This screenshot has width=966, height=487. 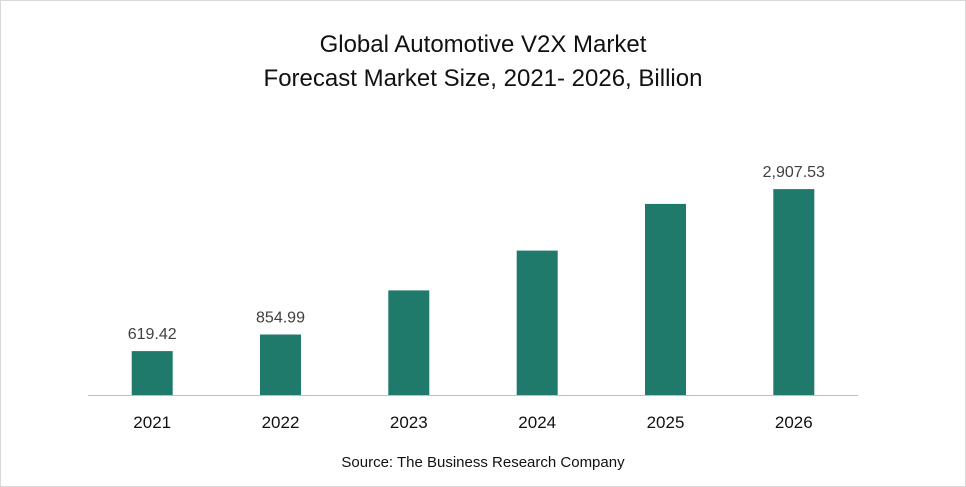 What do you see at coordinates (794, 422) in the screenshot?
I see `x-tick-label-2026: 2026` at bounding box center [794, 422].